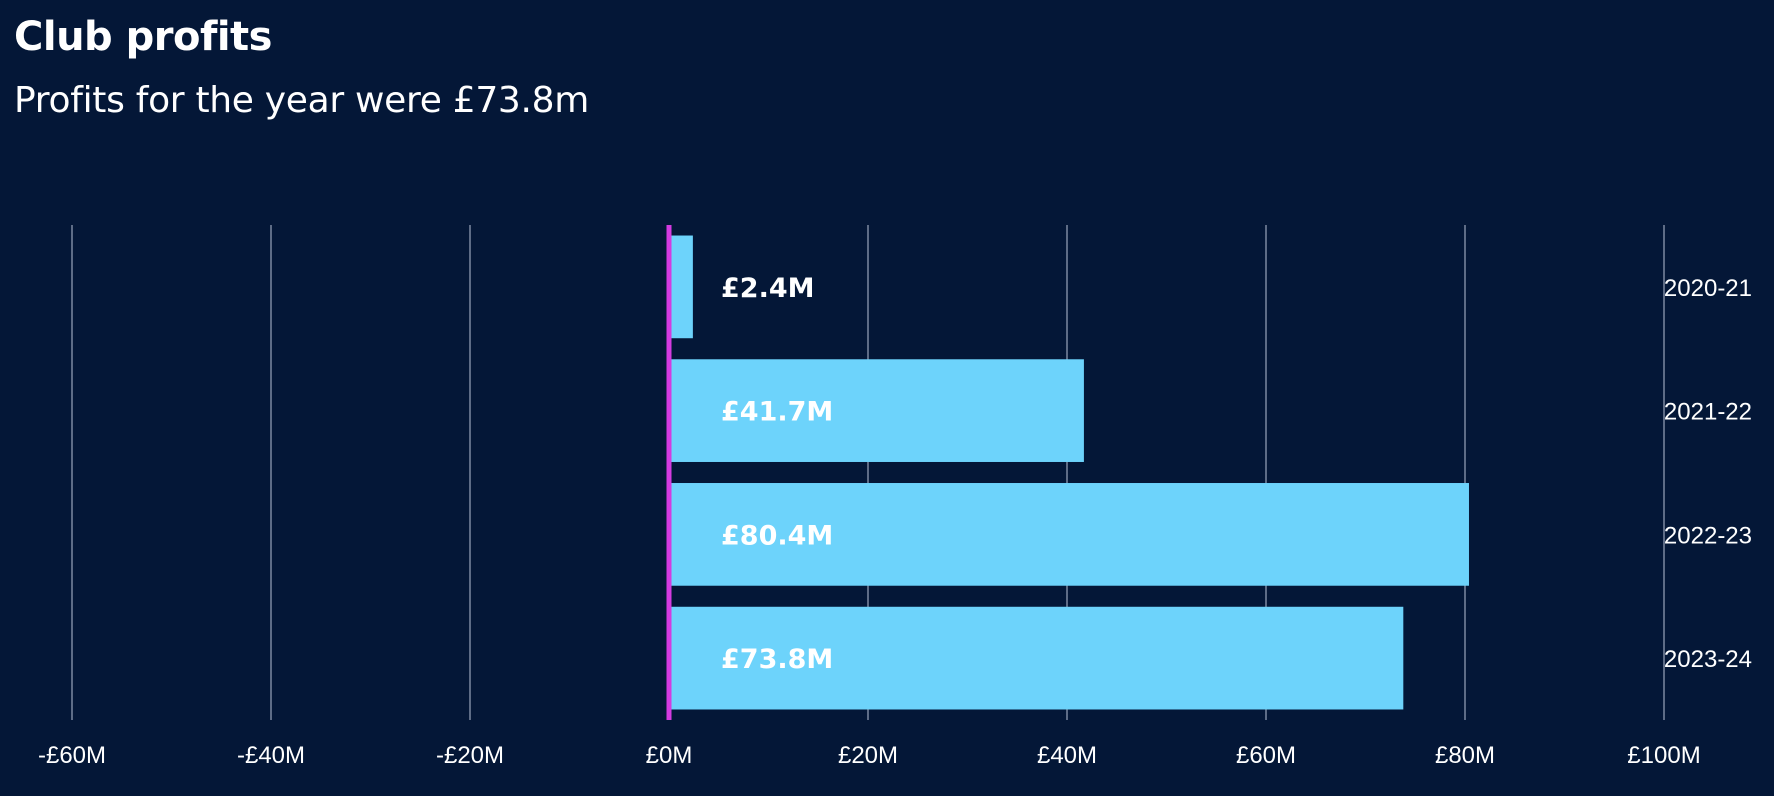 This screenshot has height=796, width=1774. What do you see at coordinates (1708, 535) in the screenshot?
I see `category-label: 2022-23` at bounding box center [1708, 535].